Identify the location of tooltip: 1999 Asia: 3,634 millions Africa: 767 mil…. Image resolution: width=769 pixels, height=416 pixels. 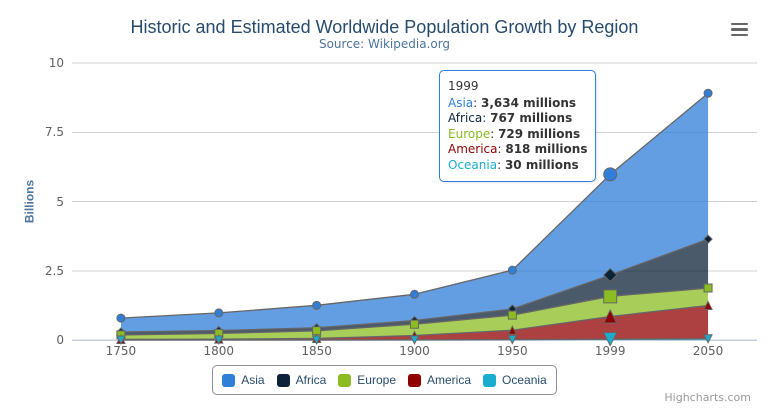
(518, 126).